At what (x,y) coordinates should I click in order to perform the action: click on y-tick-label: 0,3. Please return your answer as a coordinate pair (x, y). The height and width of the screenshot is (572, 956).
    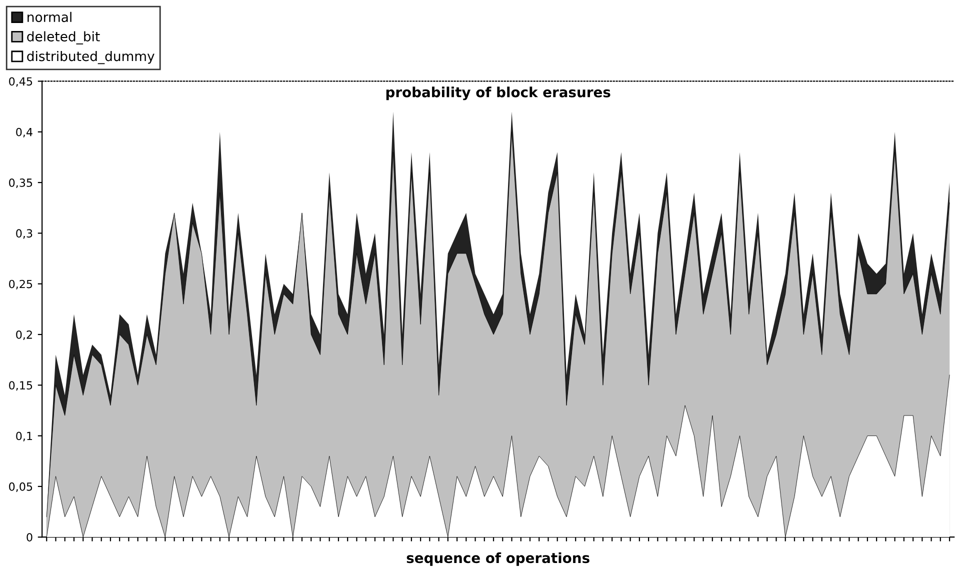
    Looking at the image, I should click on (24, 234).